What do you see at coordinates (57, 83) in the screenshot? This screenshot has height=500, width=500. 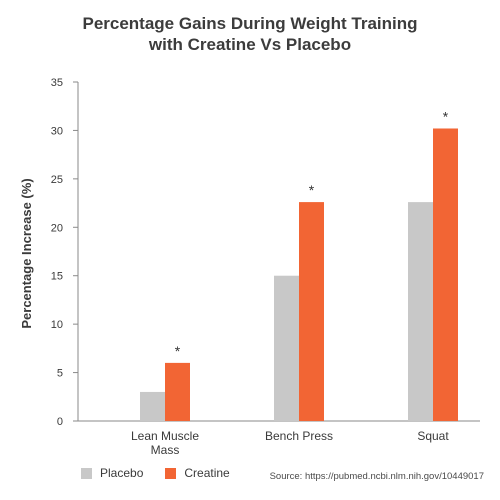 I see `y-tick-label: 35` at bounding box center [57, 83].